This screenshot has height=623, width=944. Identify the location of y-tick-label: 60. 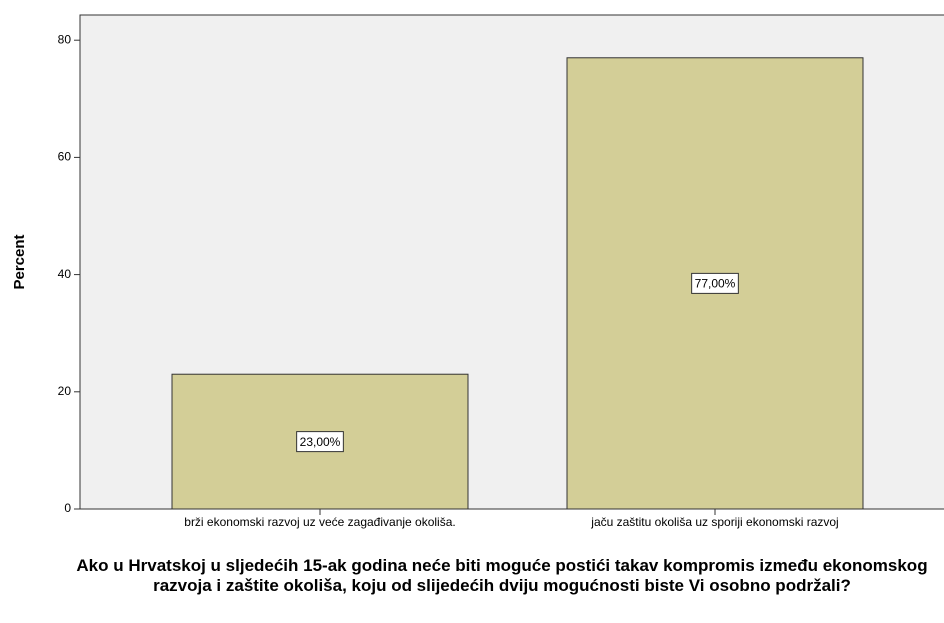
(65, 157).